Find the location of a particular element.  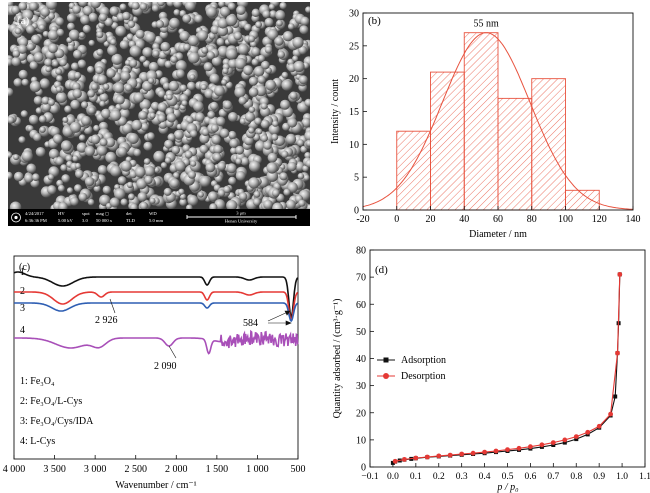

sem-det-label: det is located at coordinates (129, 213).